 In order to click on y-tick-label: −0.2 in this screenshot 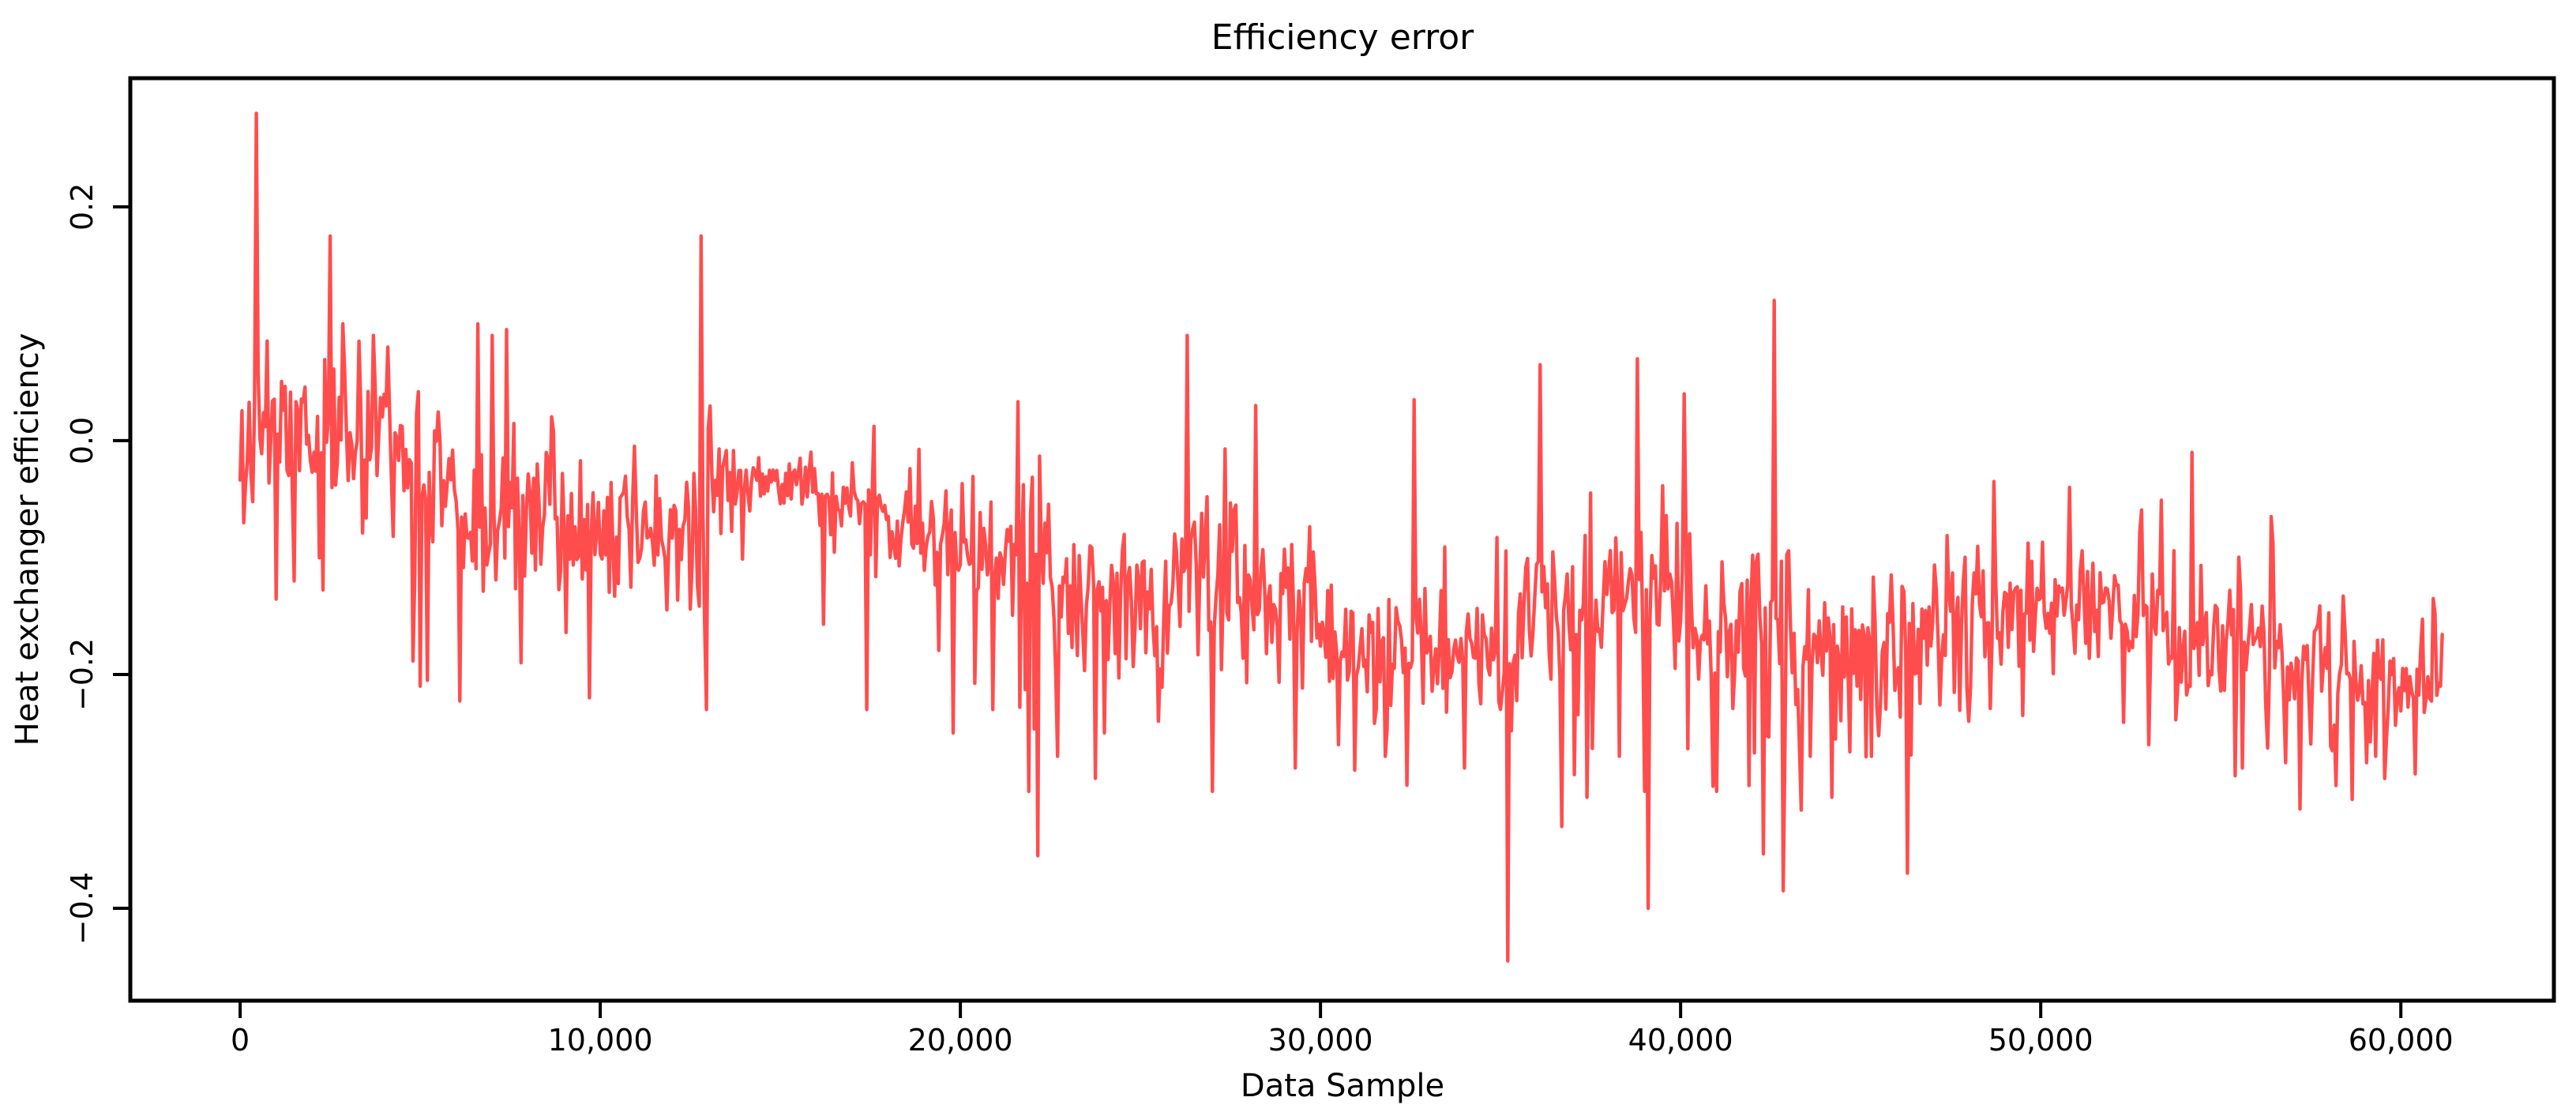, I will do `click(82, 674)`.